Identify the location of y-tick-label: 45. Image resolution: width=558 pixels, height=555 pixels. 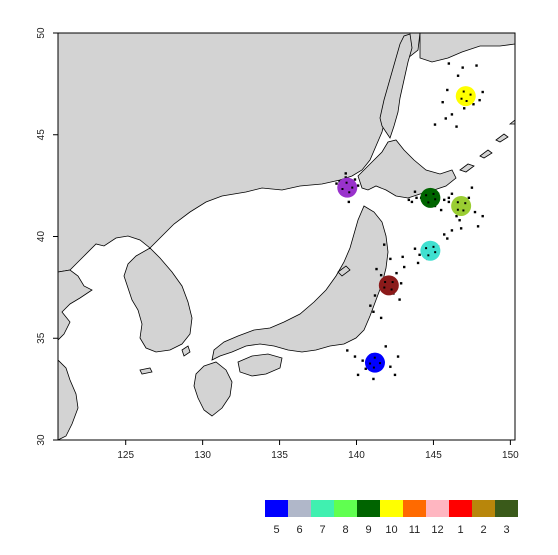
(41, 135).